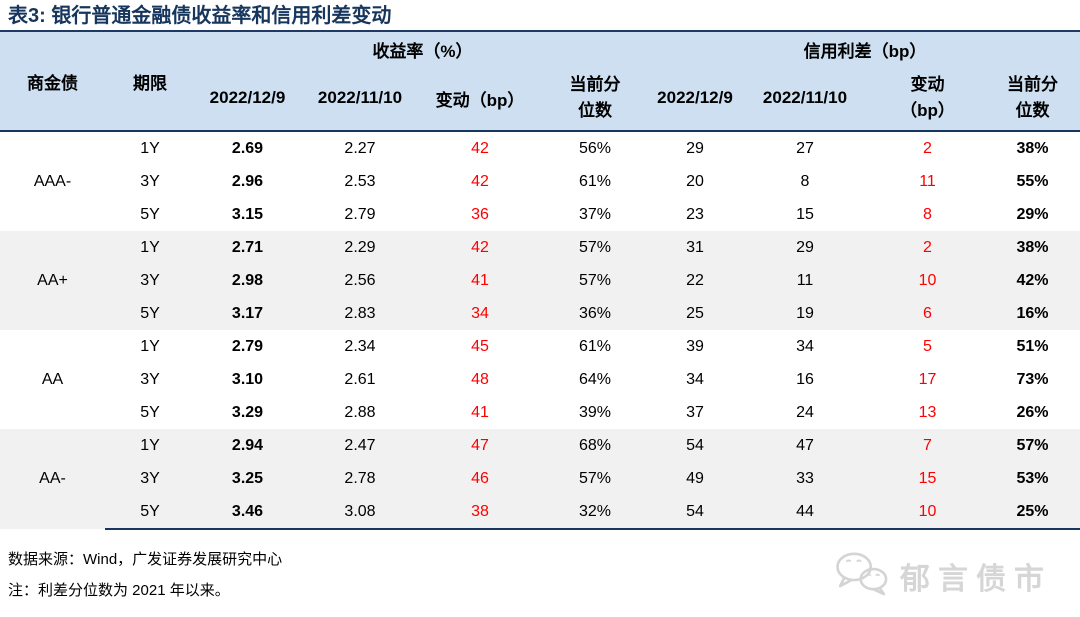 This screenshot has height=617, width=1080. I want to click on spread-prev-cell: 16, so click(805, 379).